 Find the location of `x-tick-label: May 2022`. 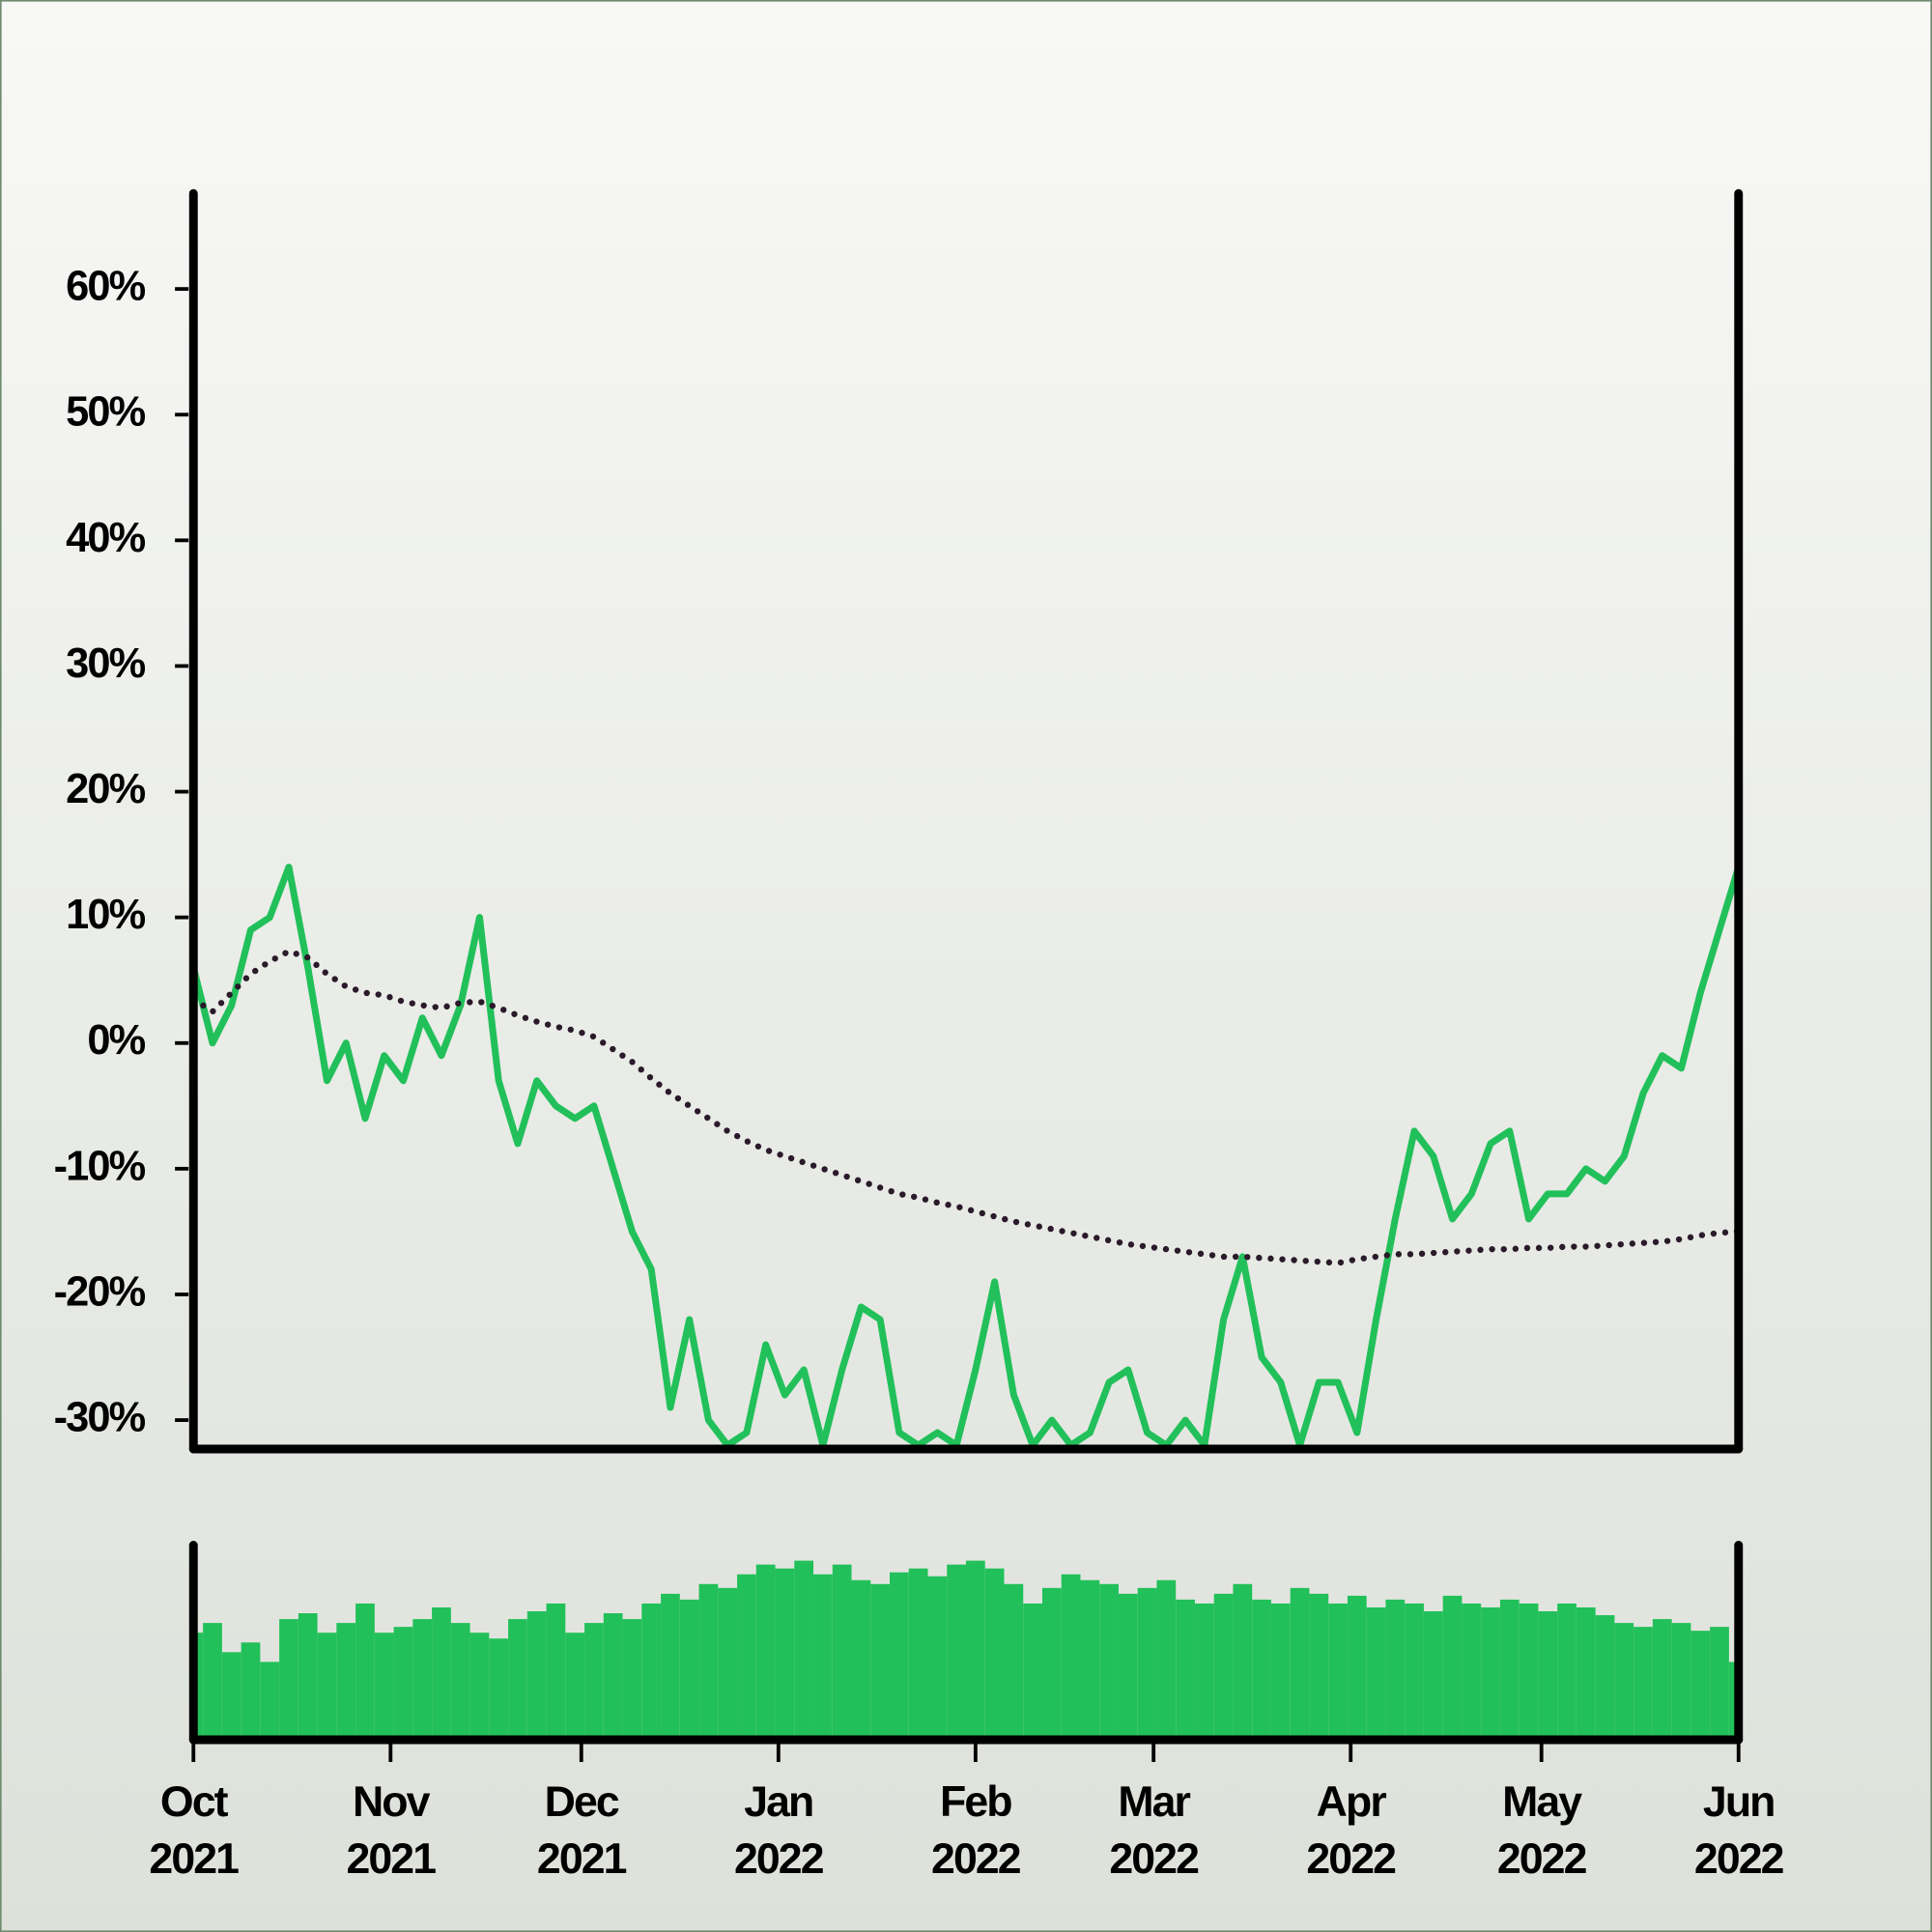

x-tick-label: May 2022 is located at coordinates (1542, 1830).